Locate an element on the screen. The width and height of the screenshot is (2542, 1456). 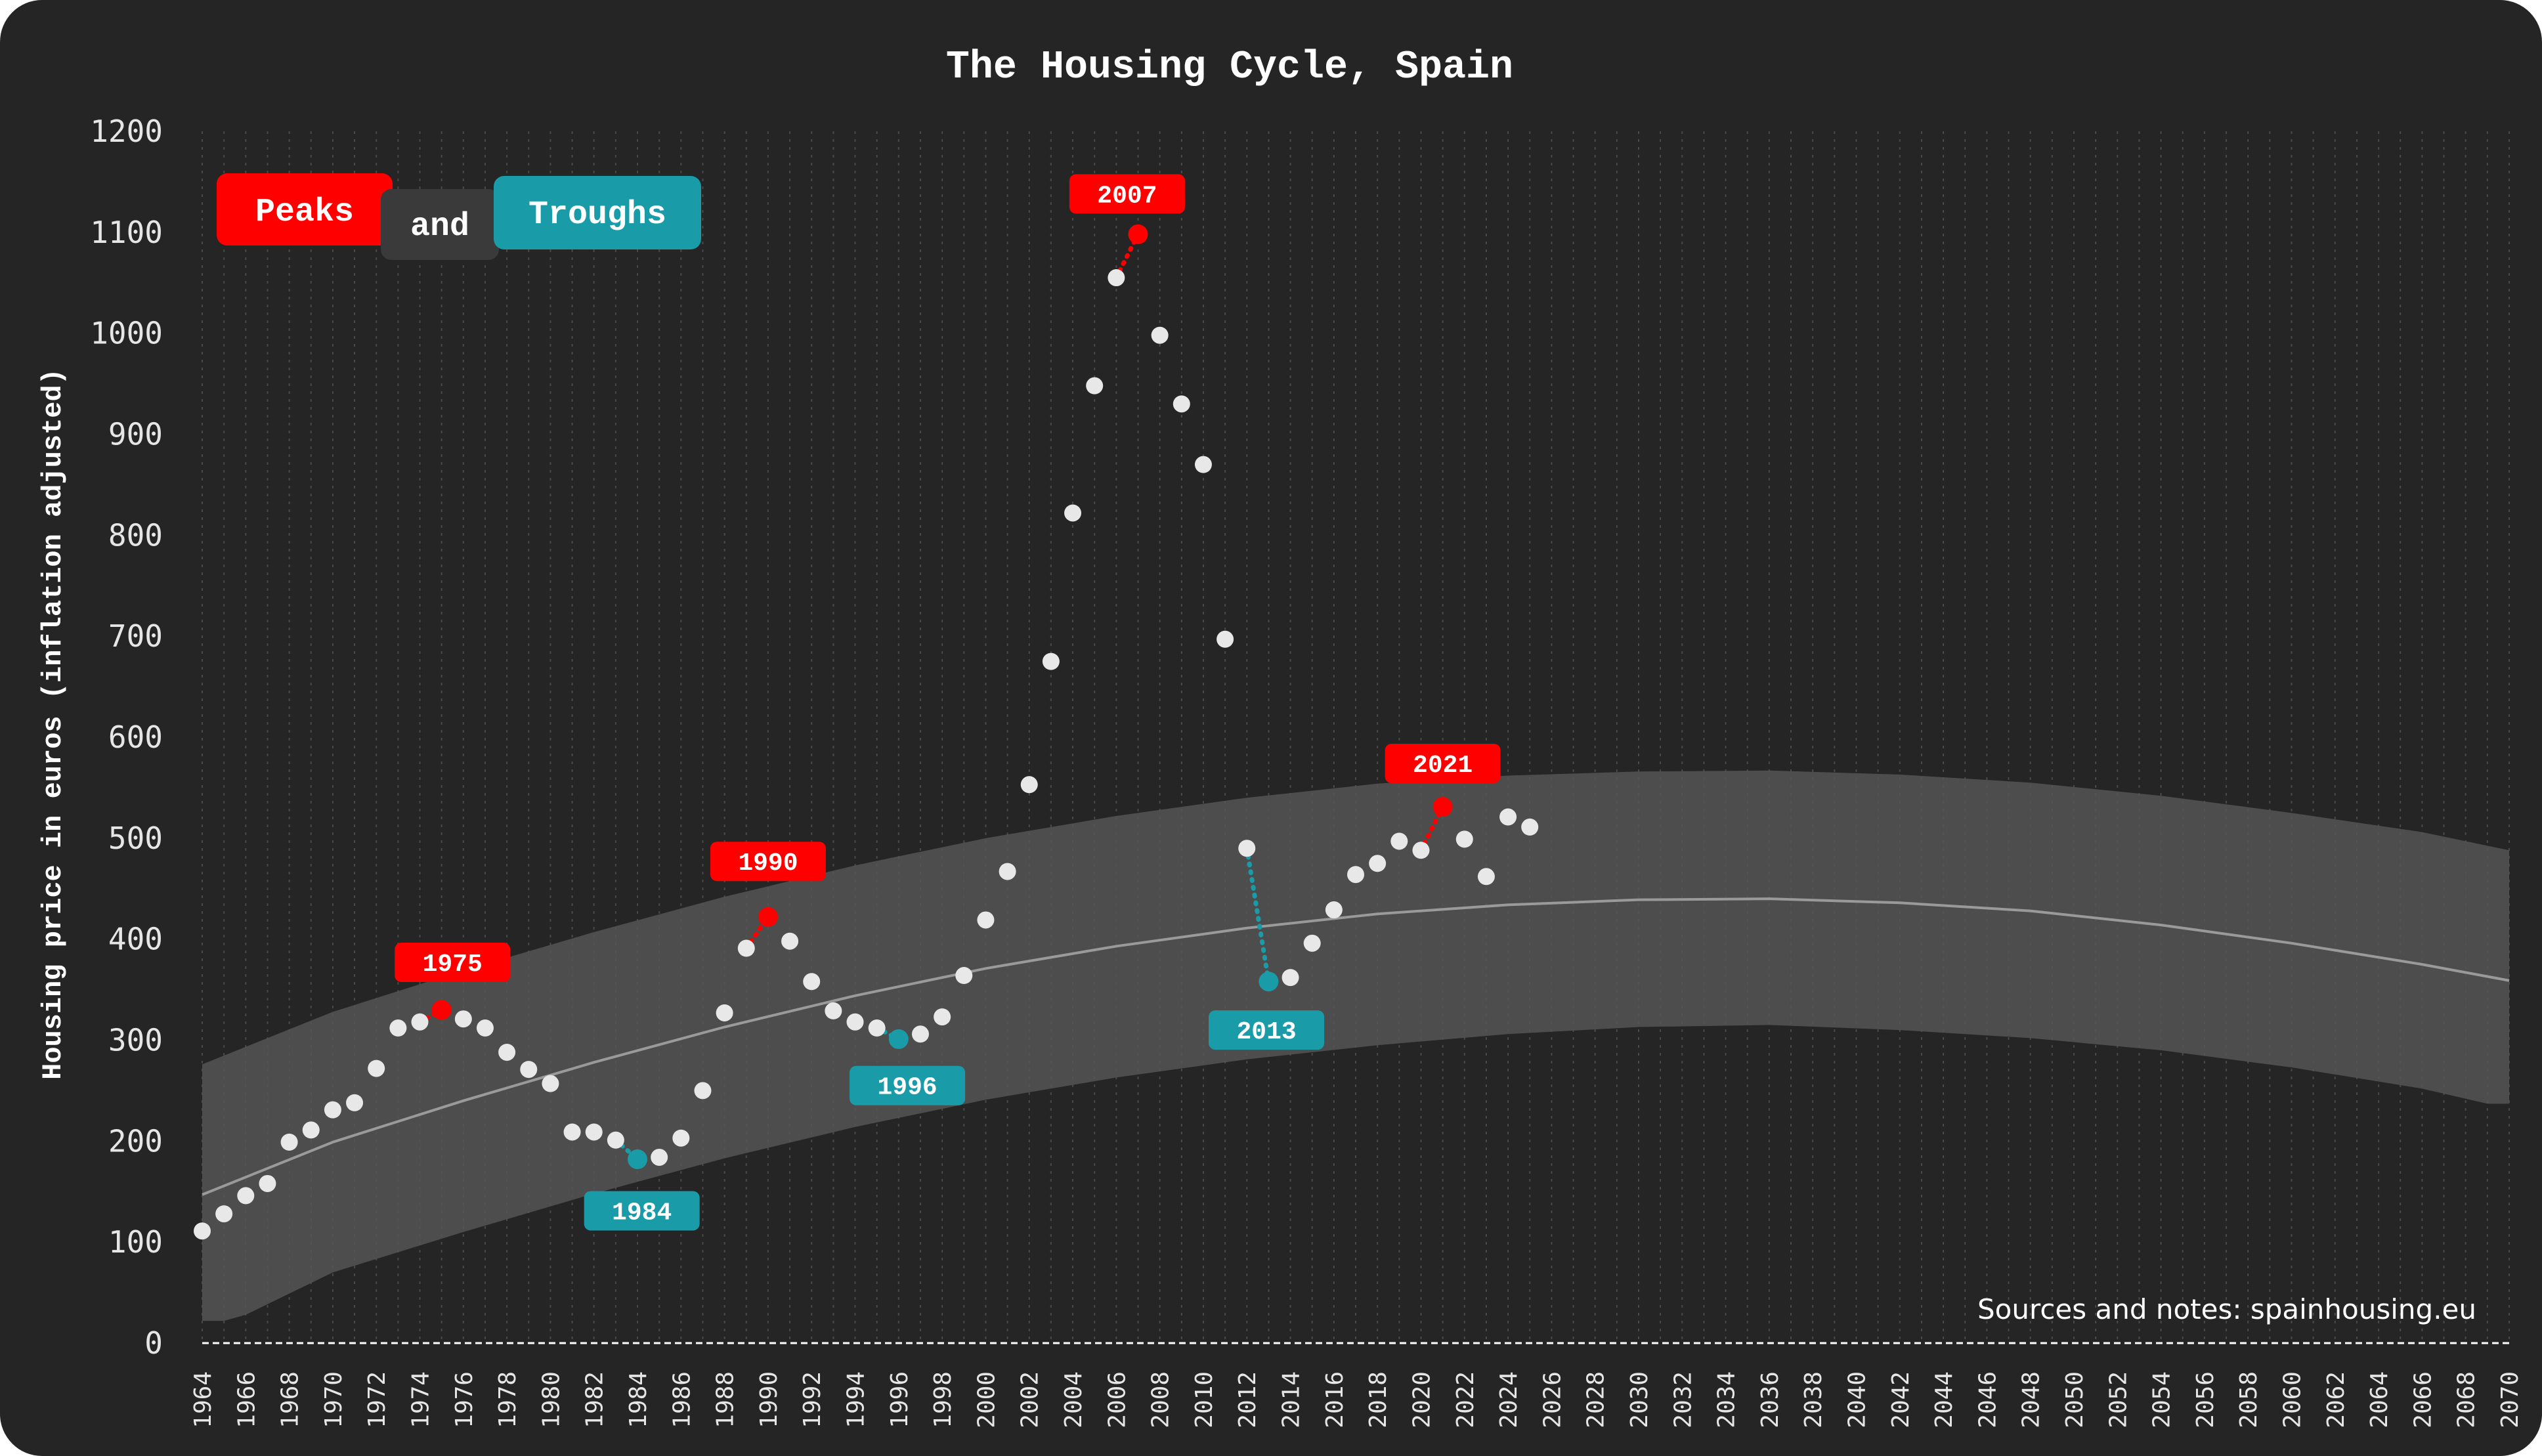
data-point-2016 is located at coordinates (1334, 910).